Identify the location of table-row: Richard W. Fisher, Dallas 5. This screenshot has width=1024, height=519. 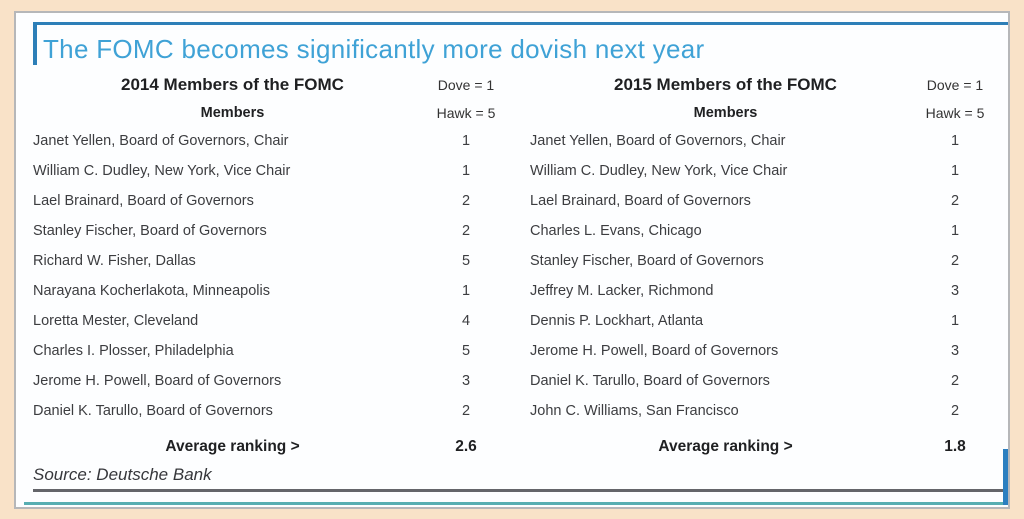
(266, 261).